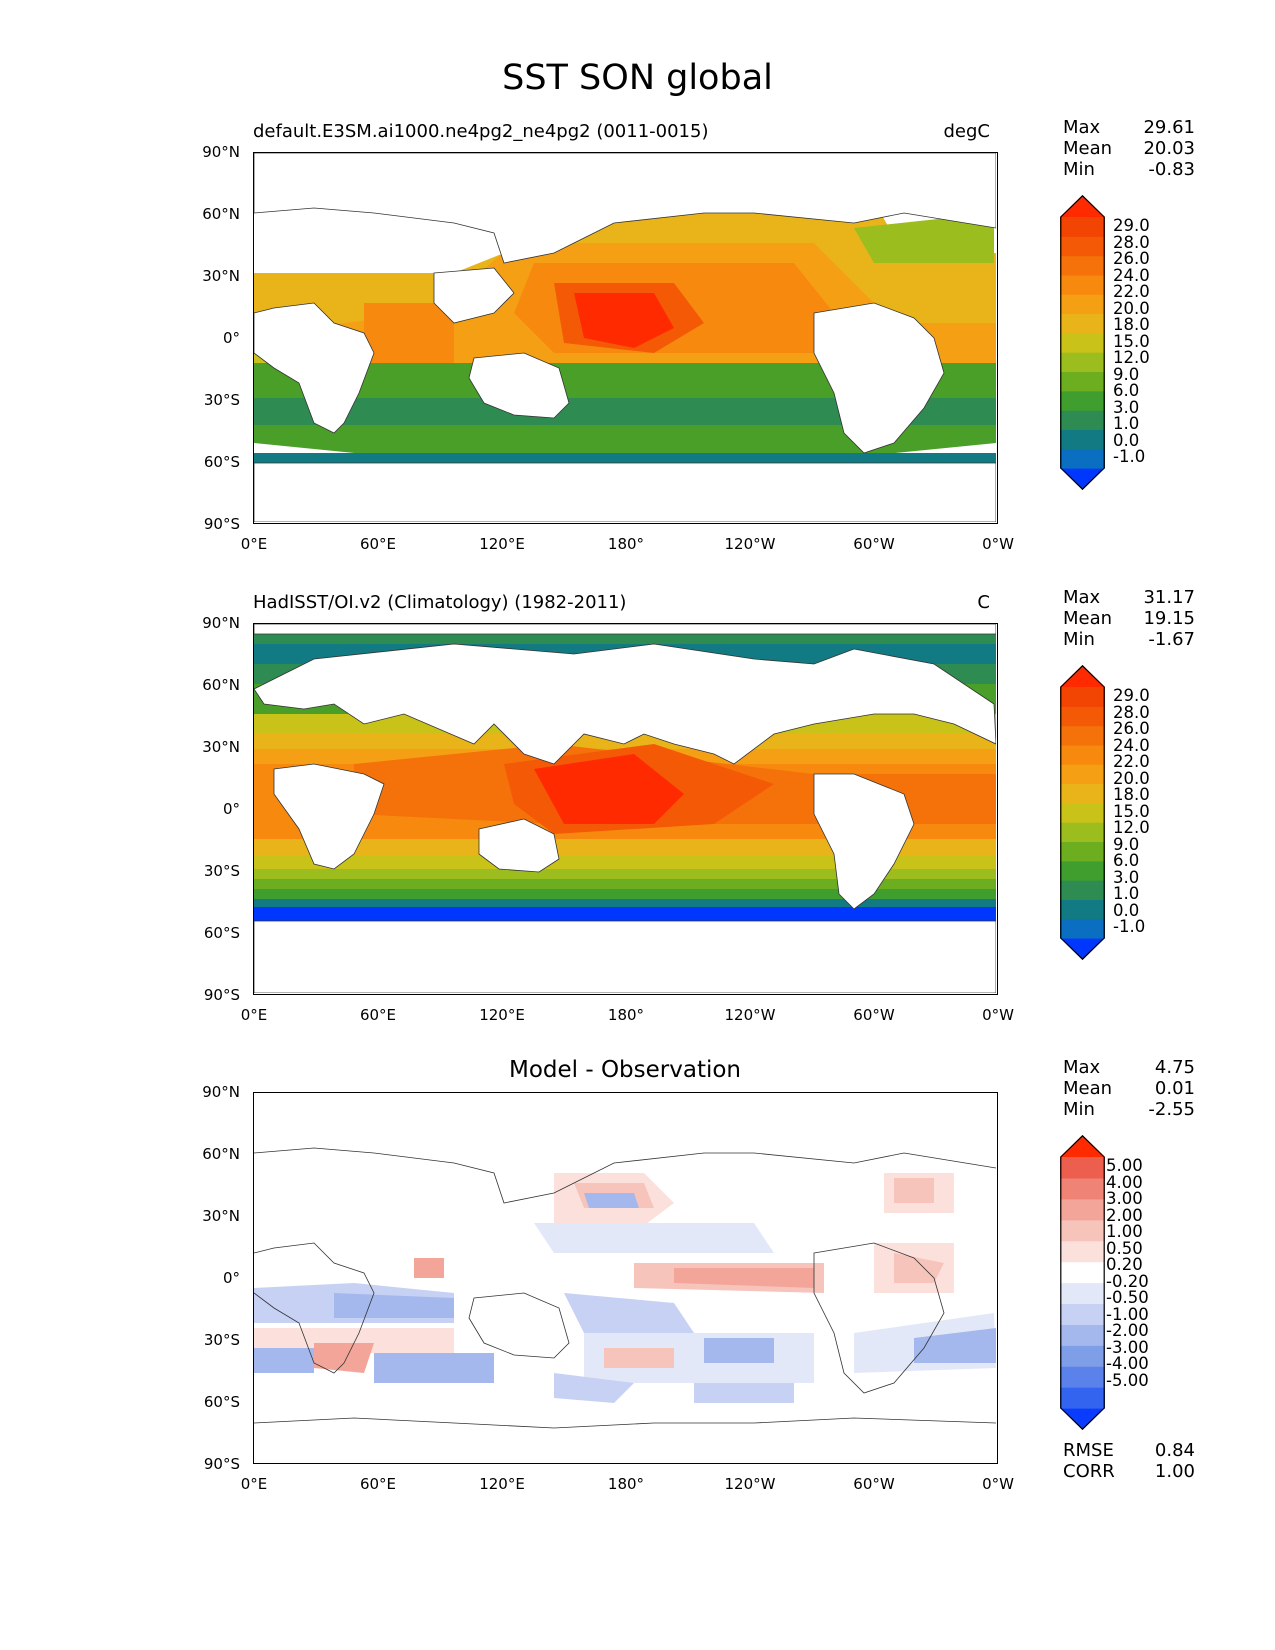 The width and height of the screenshot is (1275, 1650). What do you see at coordinates (1131, 794) in the screenshot?
I see `colorbar-tick-label: 18.0` at bounding box center [1131, 794].